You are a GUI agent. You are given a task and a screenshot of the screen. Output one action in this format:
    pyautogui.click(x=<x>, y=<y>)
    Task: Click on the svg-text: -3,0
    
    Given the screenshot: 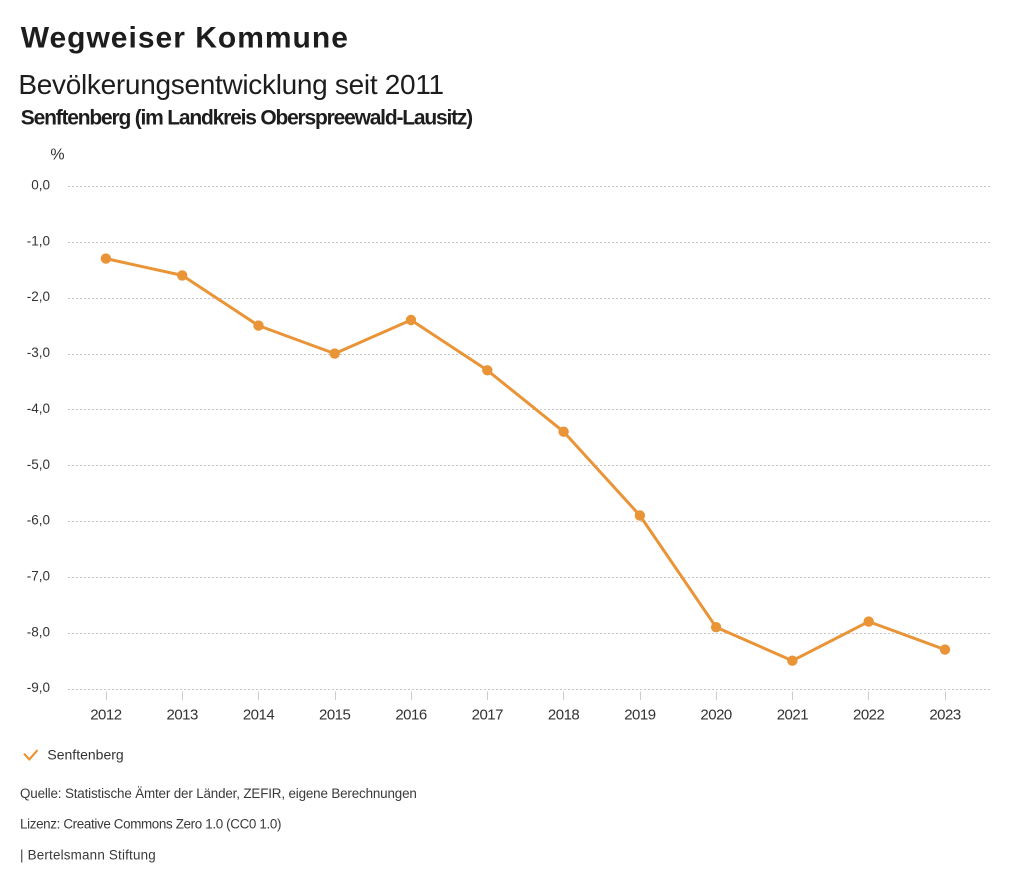 What is the action you would take?
    pyautogui.click(x=38, y=352)
    